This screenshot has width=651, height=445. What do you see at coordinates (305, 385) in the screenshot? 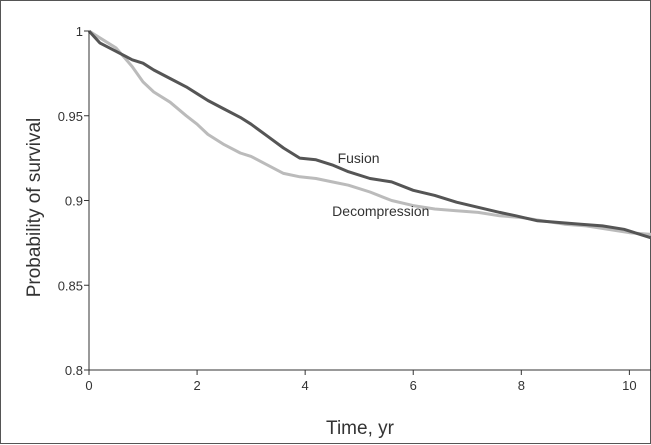
I see `x-tick-label: 4` at bounding box center [305, 385].